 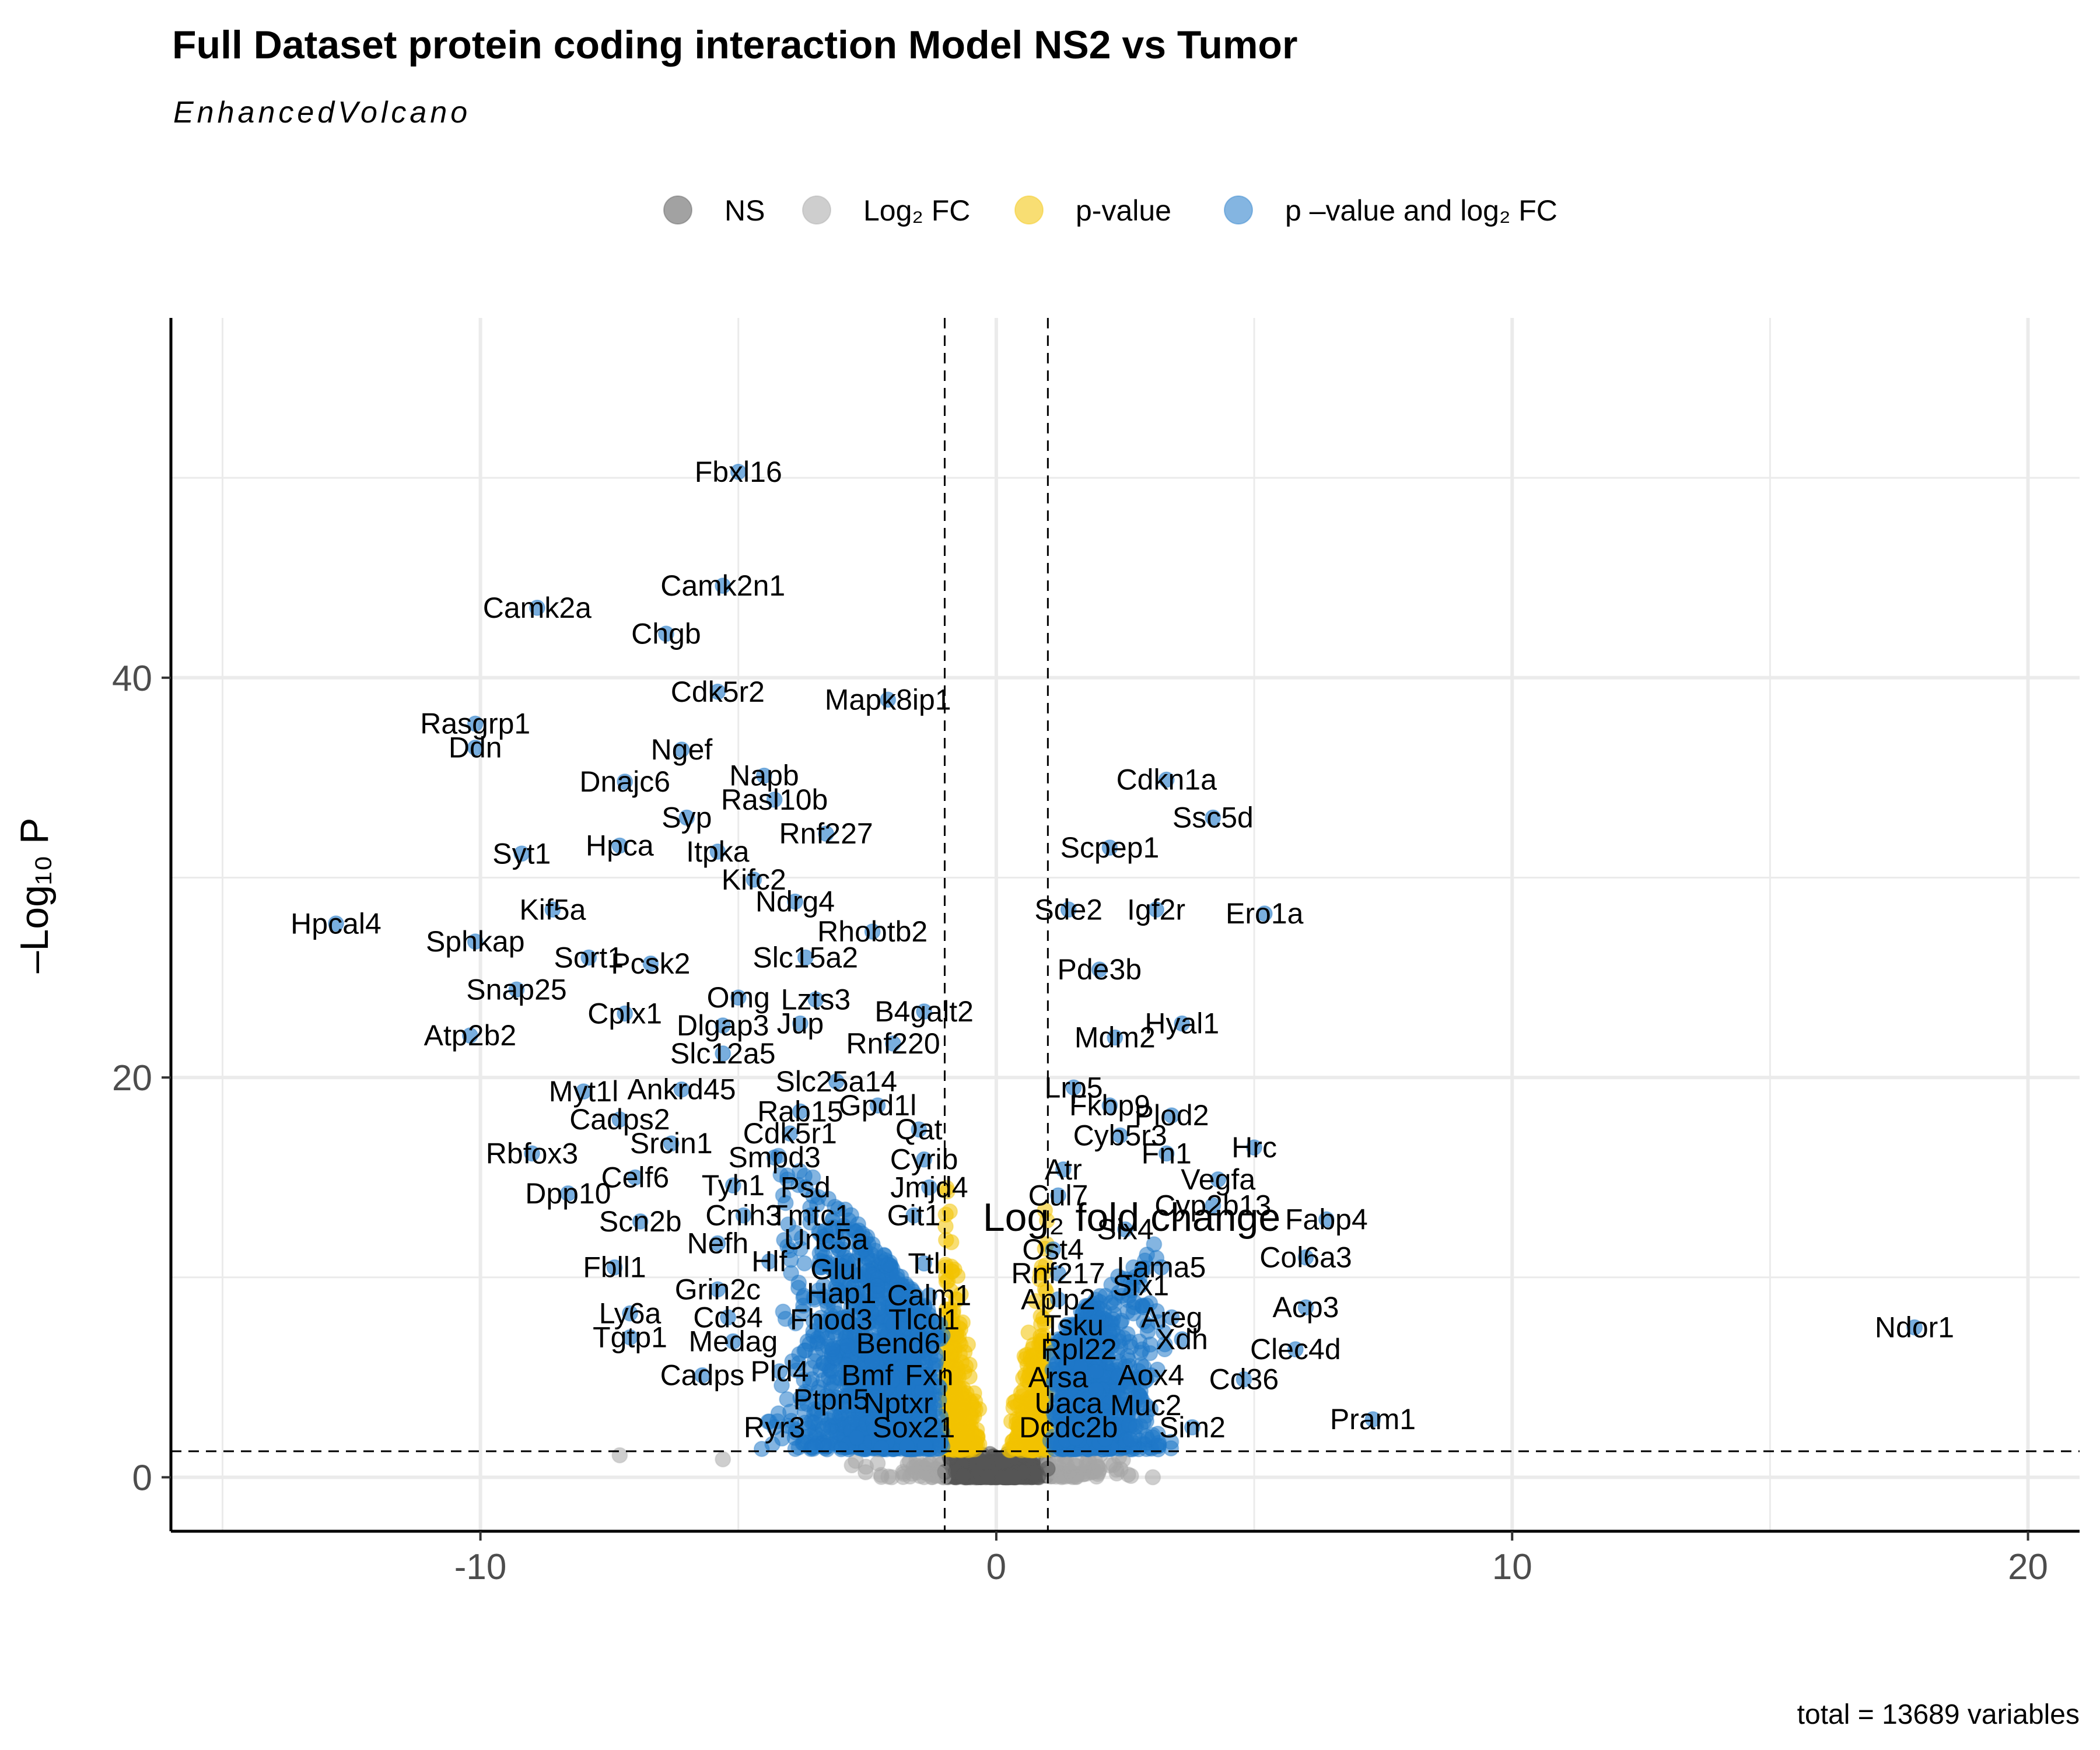 What do you see at coordinates (475, 748) in the screenshot?
I see `gene-label: Ddn` at bounding box center [475, 748].